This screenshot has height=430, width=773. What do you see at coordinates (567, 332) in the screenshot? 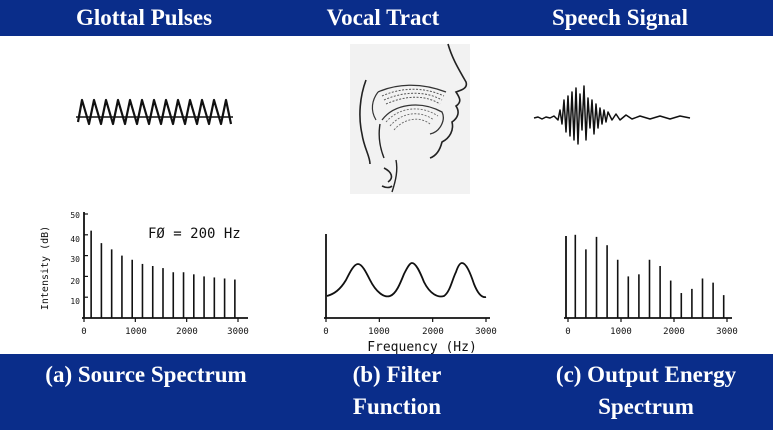
I see `output-xtick-label: 0` at bounding box center [567, 332].